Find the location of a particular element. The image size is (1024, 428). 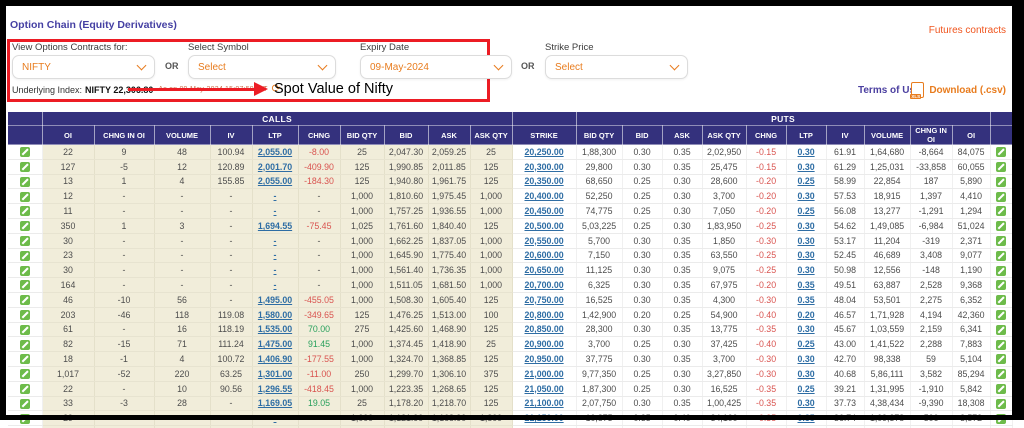

calls-cell: 1,169.05 is located at coordinates (275, 404).